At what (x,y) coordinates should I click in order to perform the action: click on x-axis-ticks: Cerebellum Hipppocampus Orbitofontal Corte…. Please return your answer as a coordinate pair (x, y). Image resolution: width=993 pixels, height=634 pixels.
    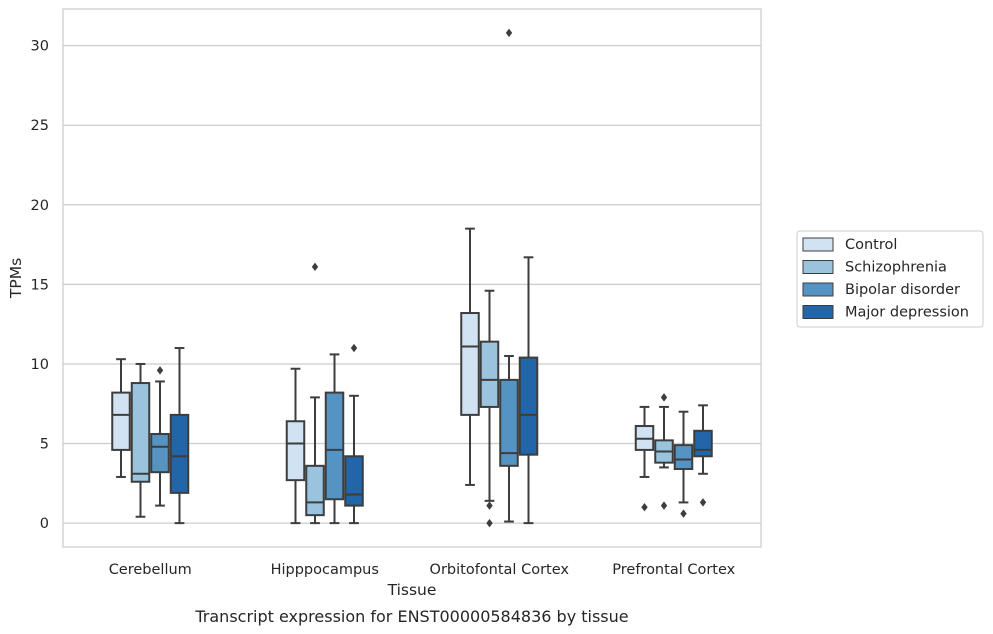
    Looking at the image, I should click on (422, 570).